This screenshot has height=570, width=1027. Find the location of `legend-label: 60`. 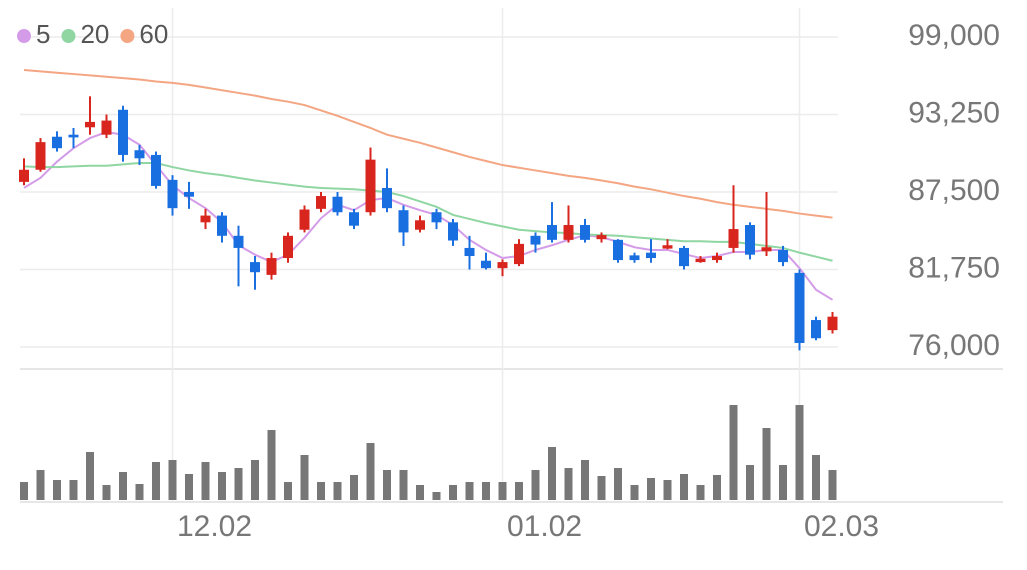

legend-label: 60 is located at coordinates (153, 34).